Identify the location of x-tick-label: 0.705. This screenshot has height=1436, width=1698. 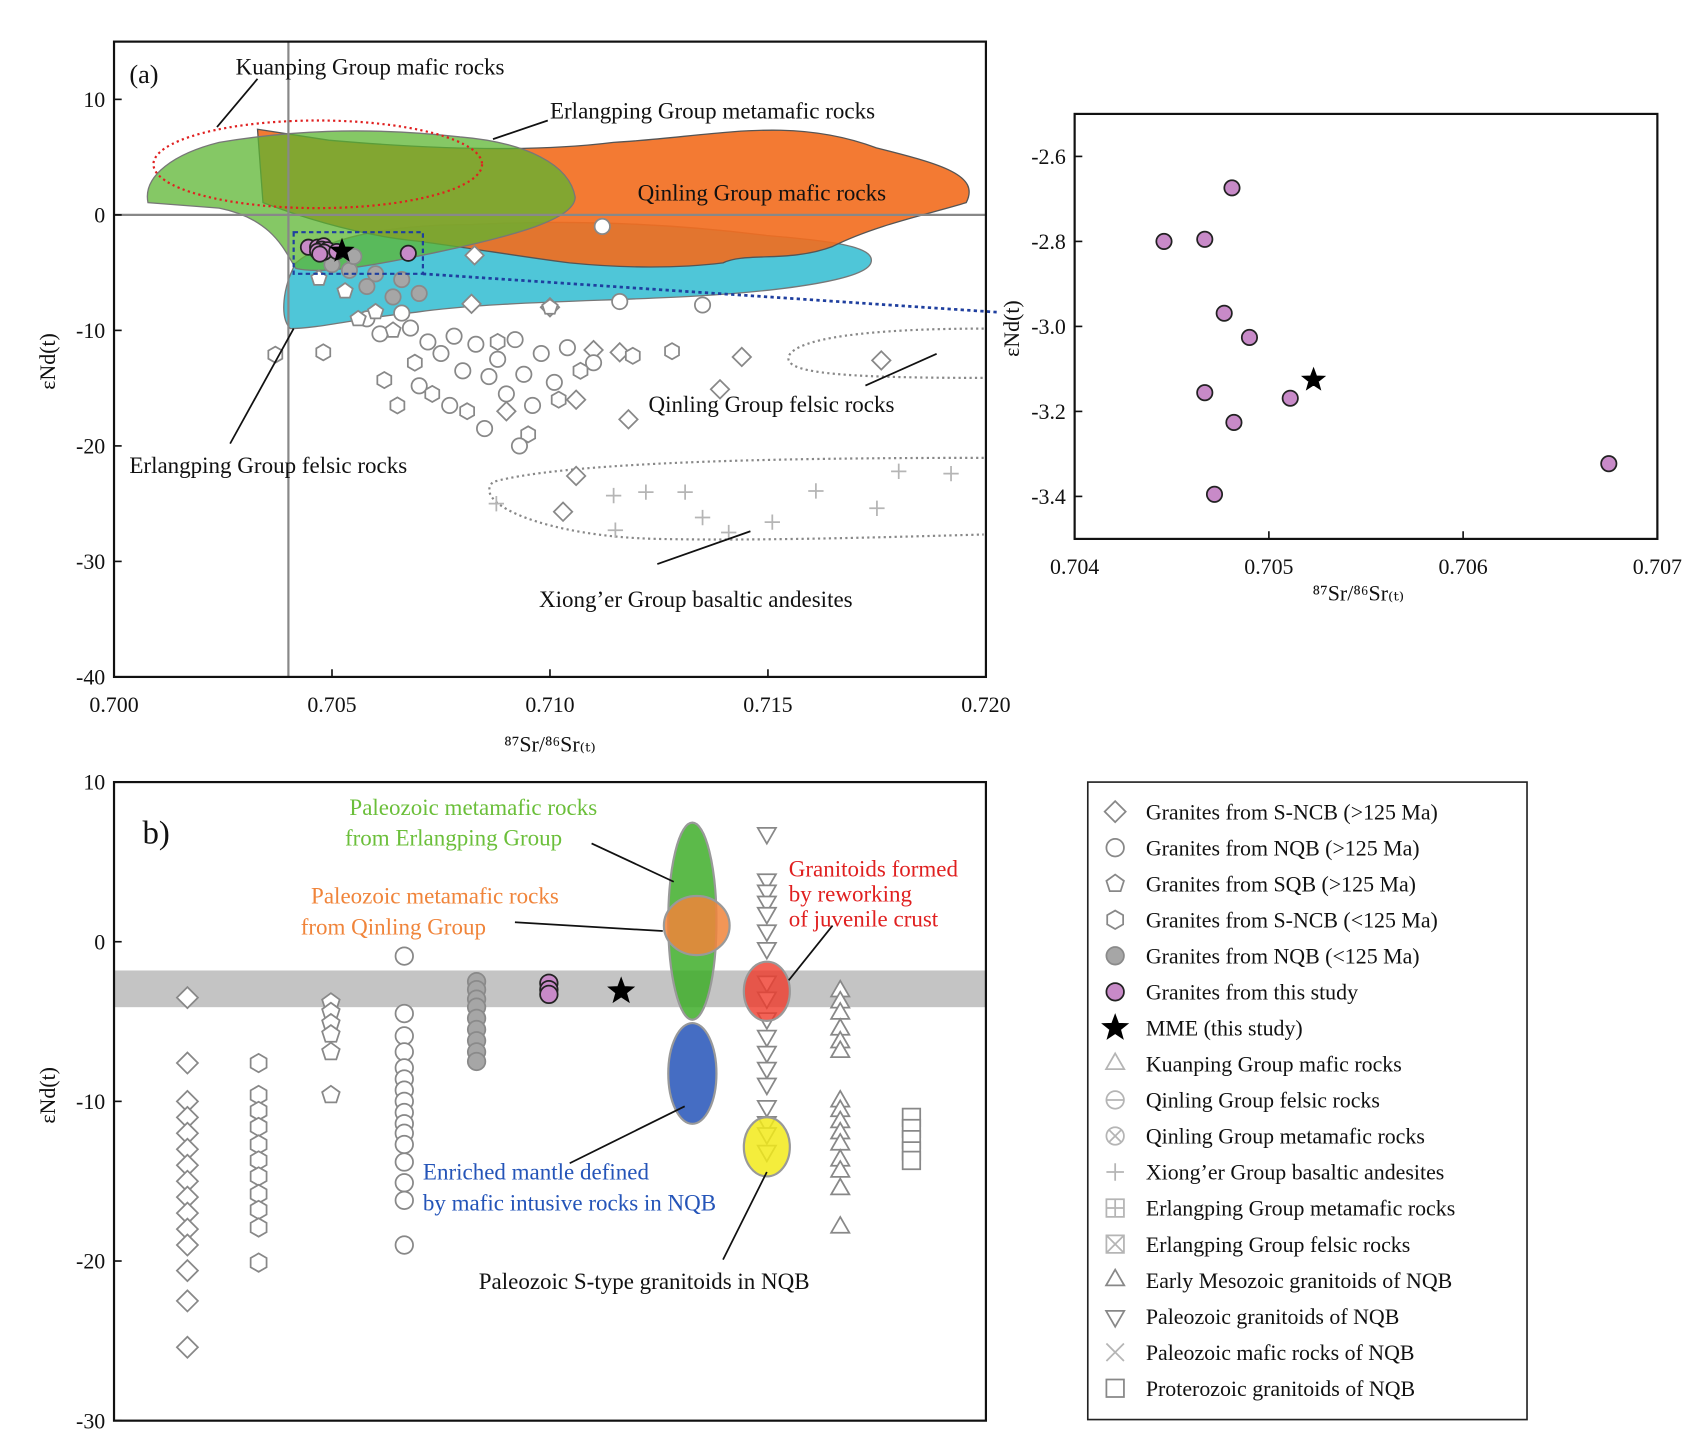
(1268, 566).